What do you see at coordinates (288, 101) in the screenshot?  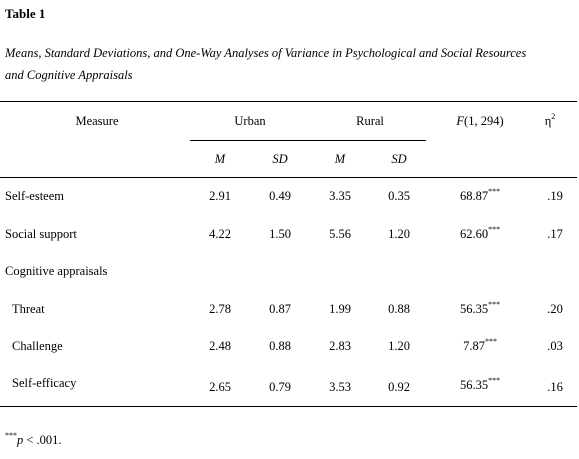 I see `top-rule` at bounding box center [288, 101].